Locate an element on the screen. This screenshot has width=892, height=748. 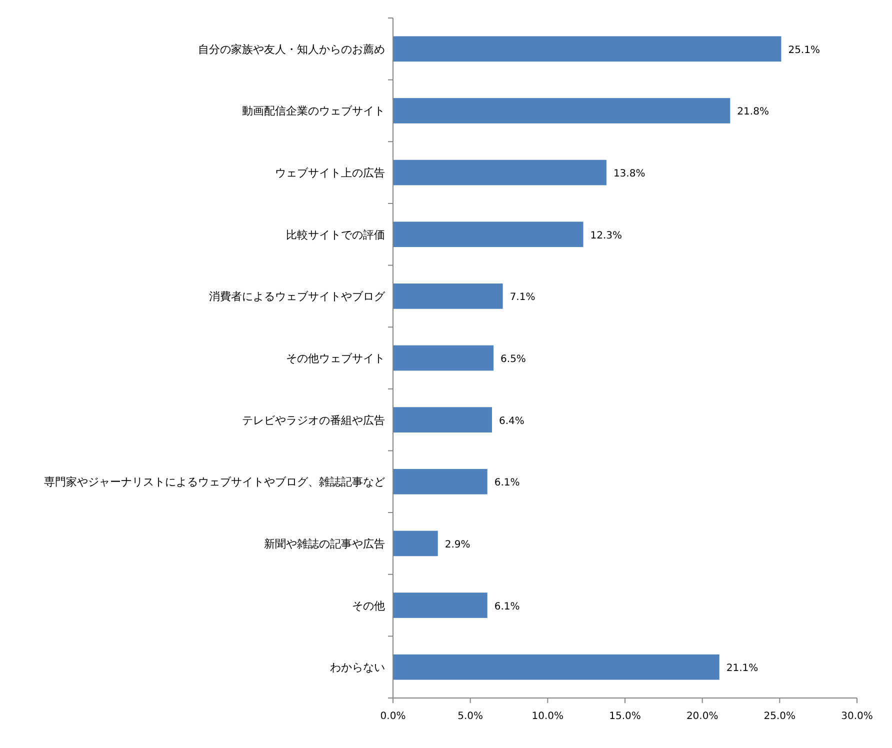
data-label: 2.9% is located at coordinates (457, 544).